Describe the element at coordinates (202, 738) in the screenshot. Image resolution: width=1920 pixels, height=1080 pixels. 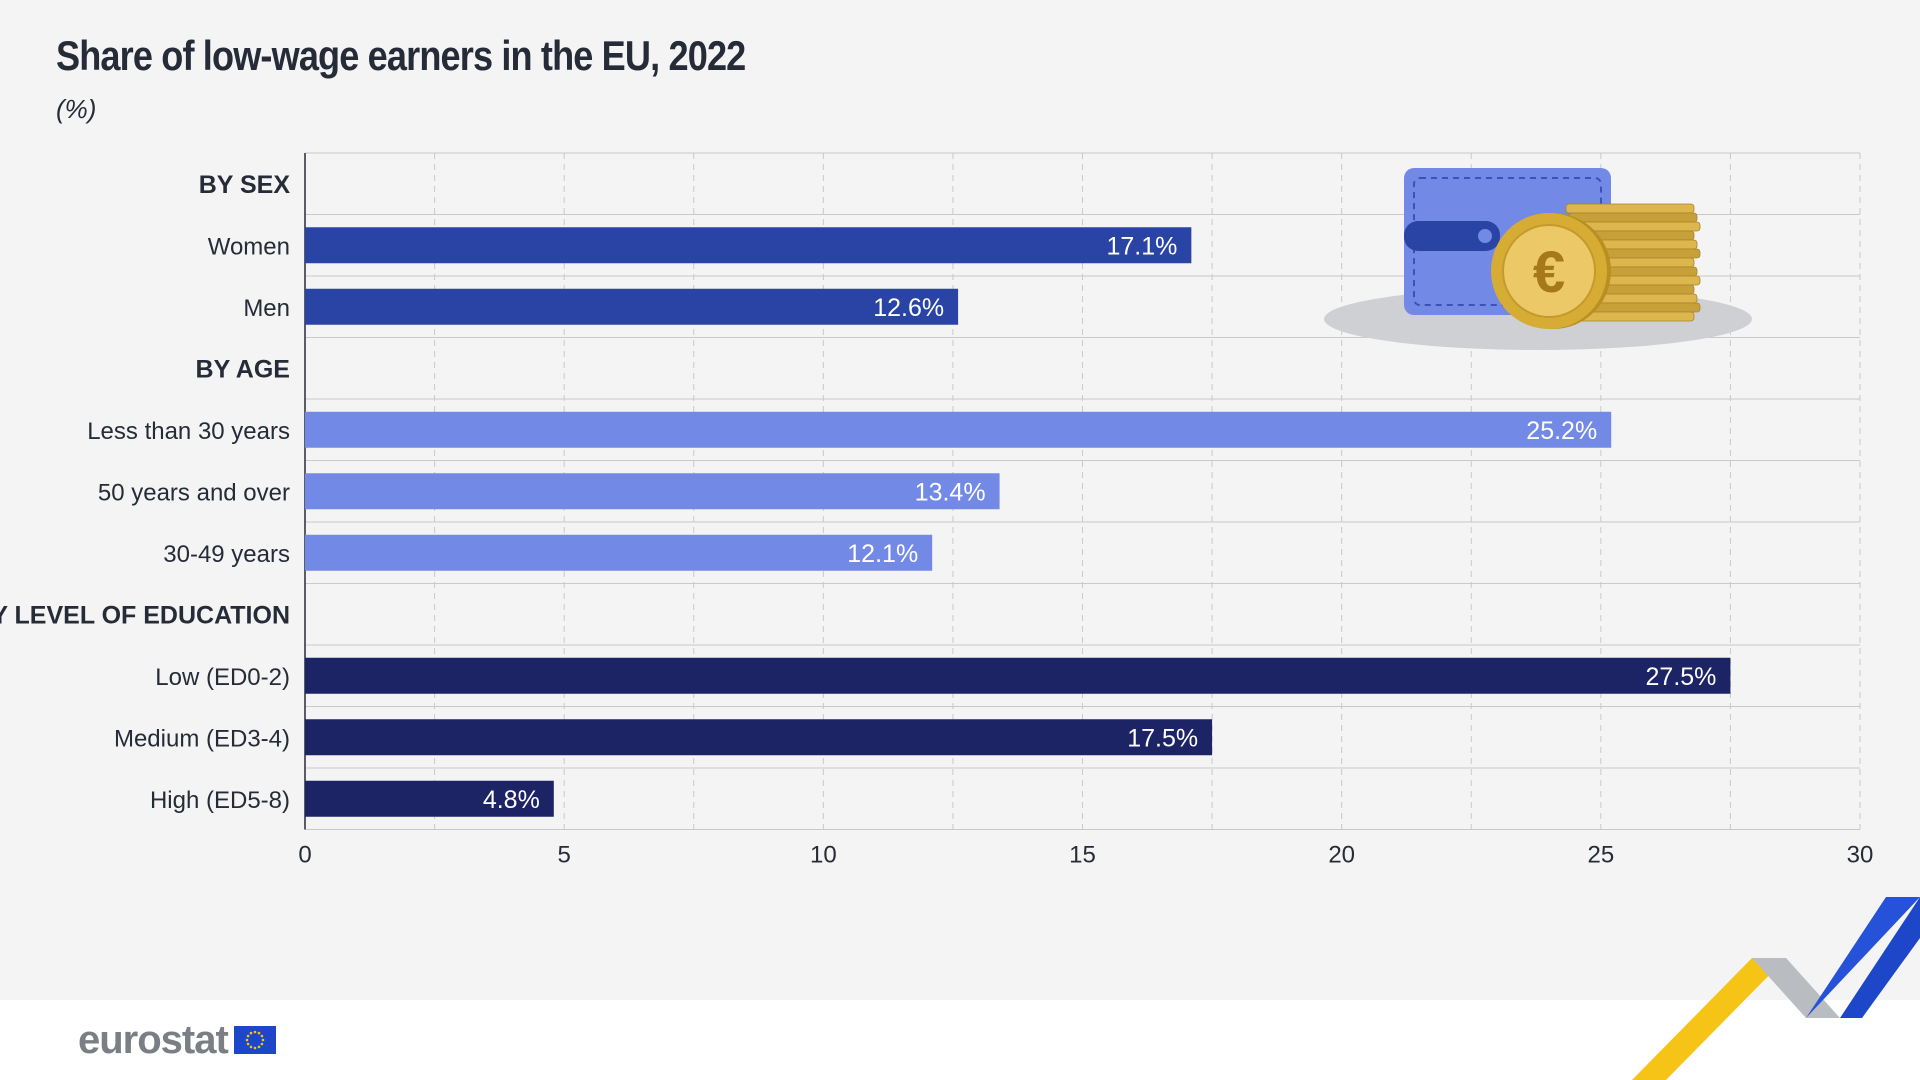
I see `category-label: Medium (ED3-4)` at that location.